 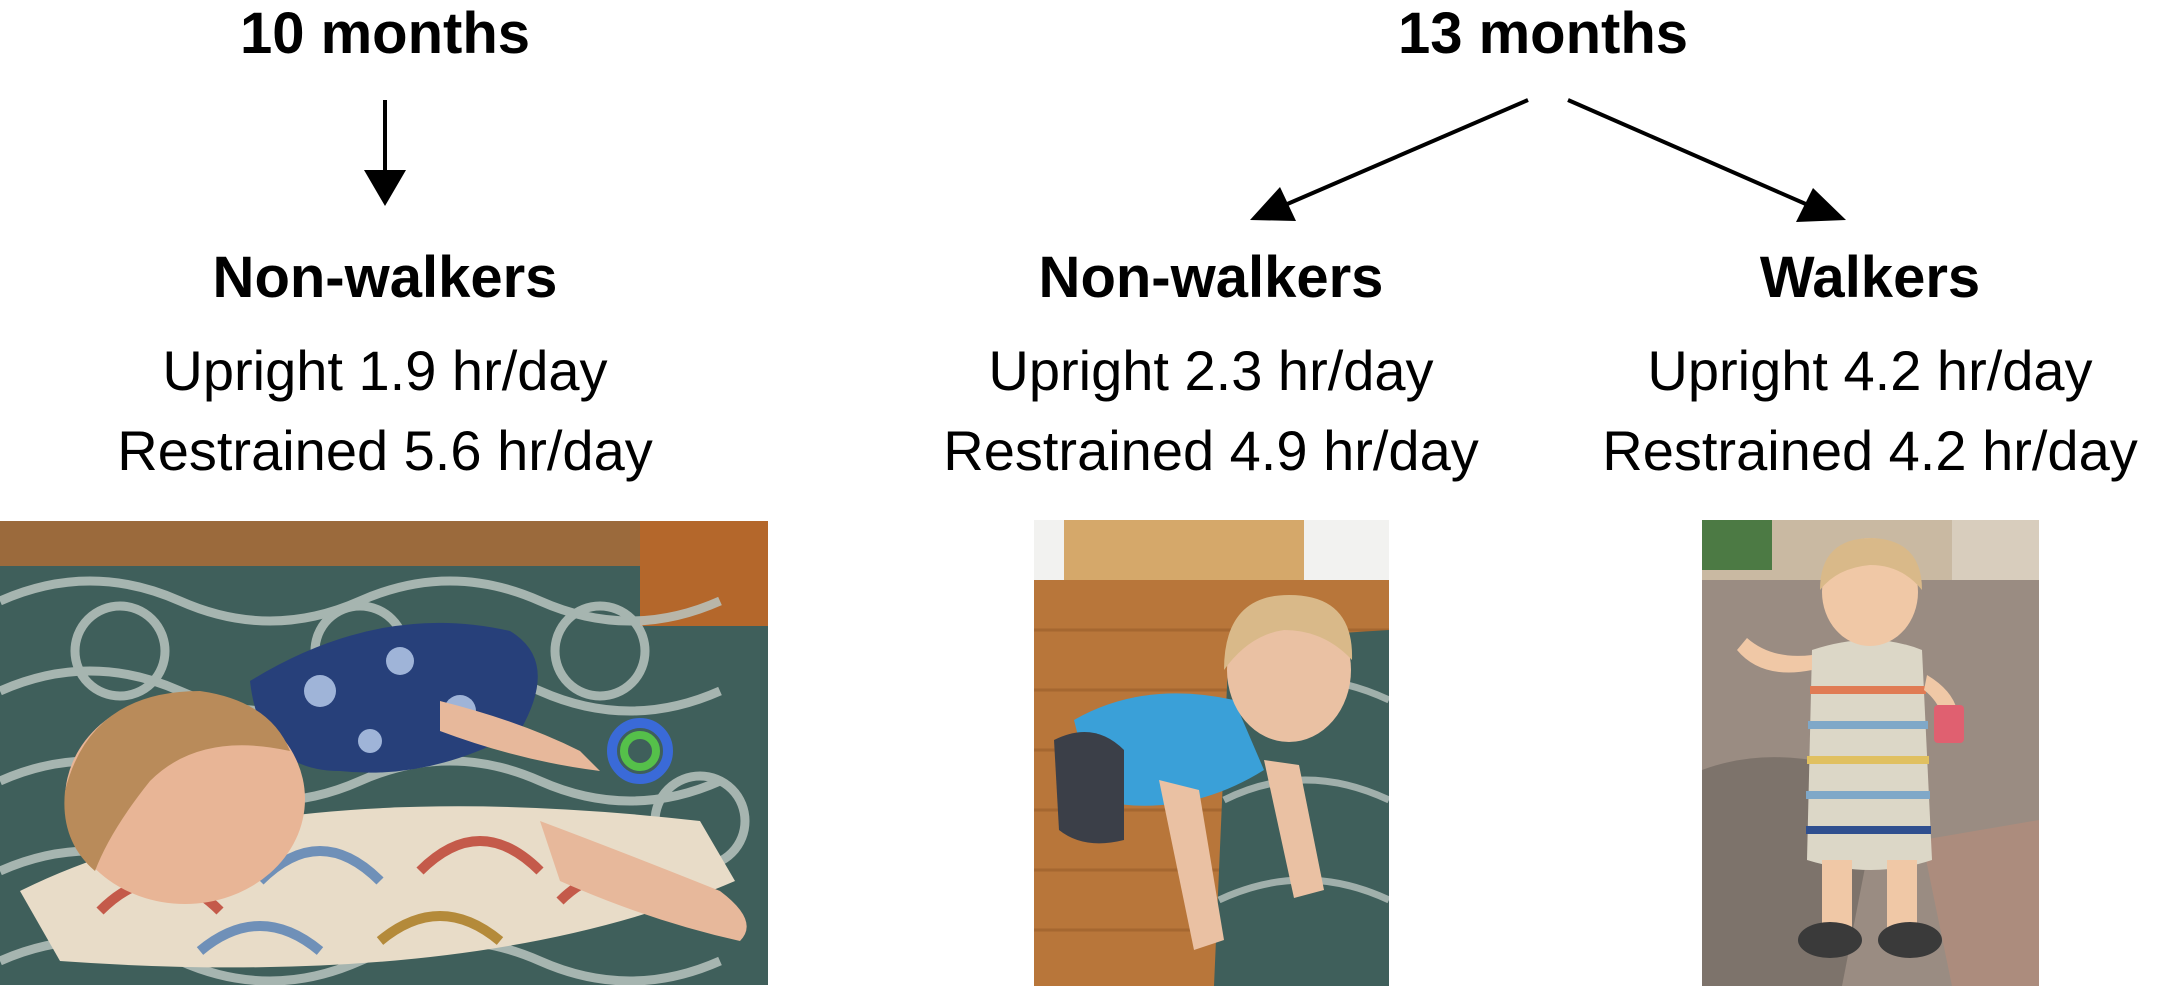 What do you see at coordinates (1211, 450) in the screenshot?
I see `group-13m-nonwalkers-restrained: Restrained 4.9 hr/day` at bounding box center [1211, 450].